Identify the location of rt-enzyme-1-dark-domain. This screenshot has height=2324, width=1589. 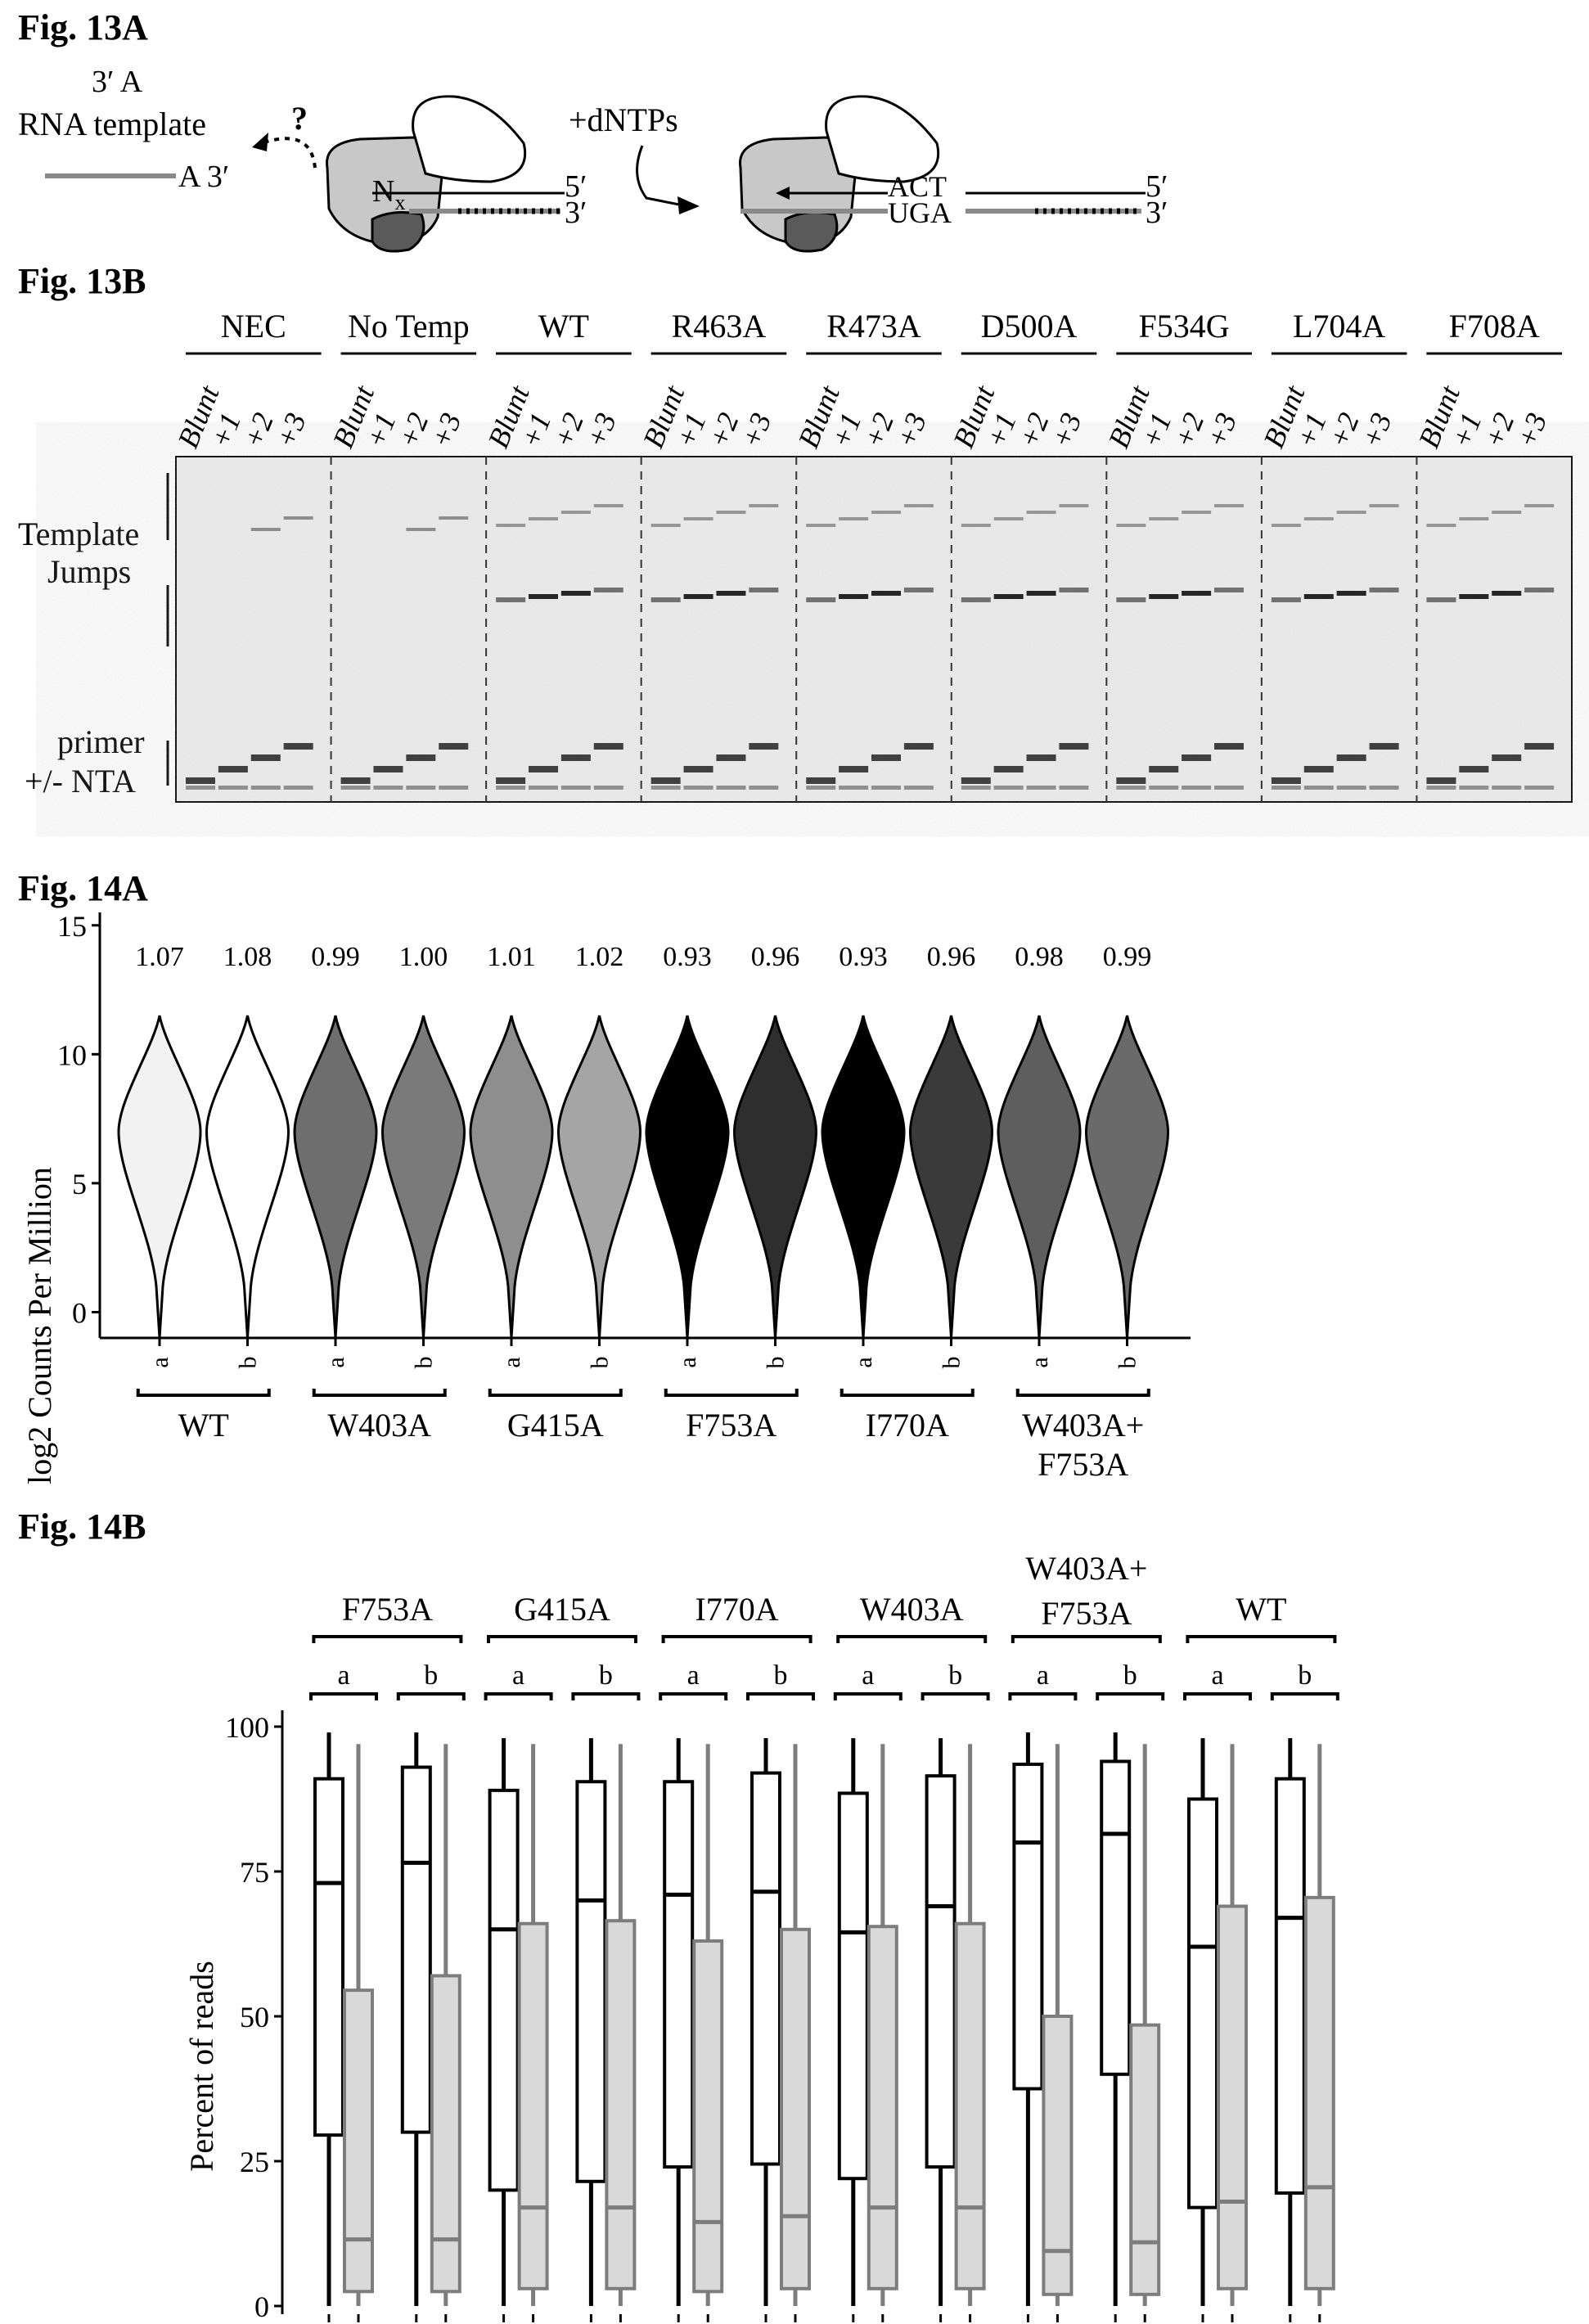
(398, 232).